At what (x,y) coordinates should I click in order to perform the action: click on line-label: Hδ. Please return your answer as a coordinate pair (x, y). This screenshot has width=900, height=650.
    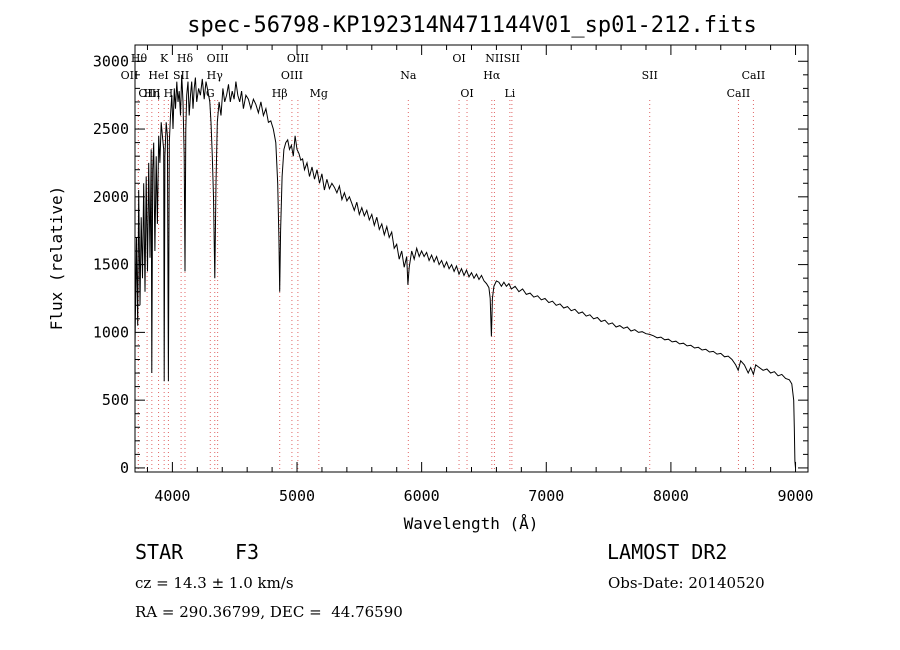
    Looking at the image, I should click on (185, 58).